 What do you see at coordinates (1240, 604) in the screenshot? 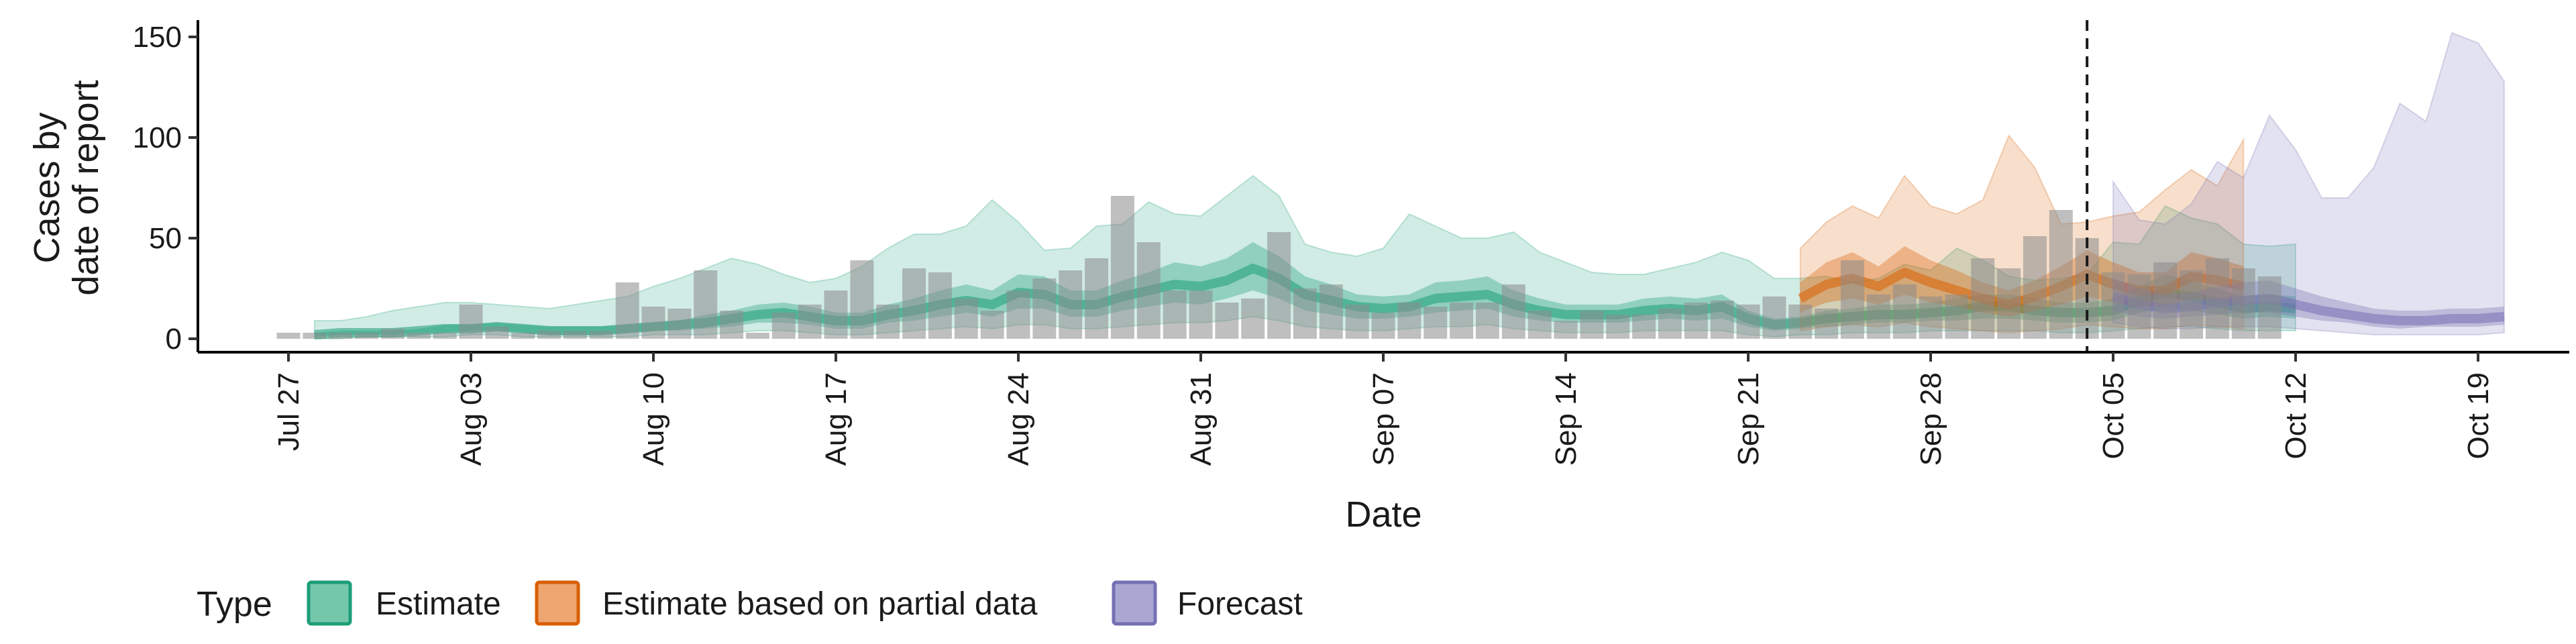
I see `legend-label: Forecast` at bounding box center [1240, 604].